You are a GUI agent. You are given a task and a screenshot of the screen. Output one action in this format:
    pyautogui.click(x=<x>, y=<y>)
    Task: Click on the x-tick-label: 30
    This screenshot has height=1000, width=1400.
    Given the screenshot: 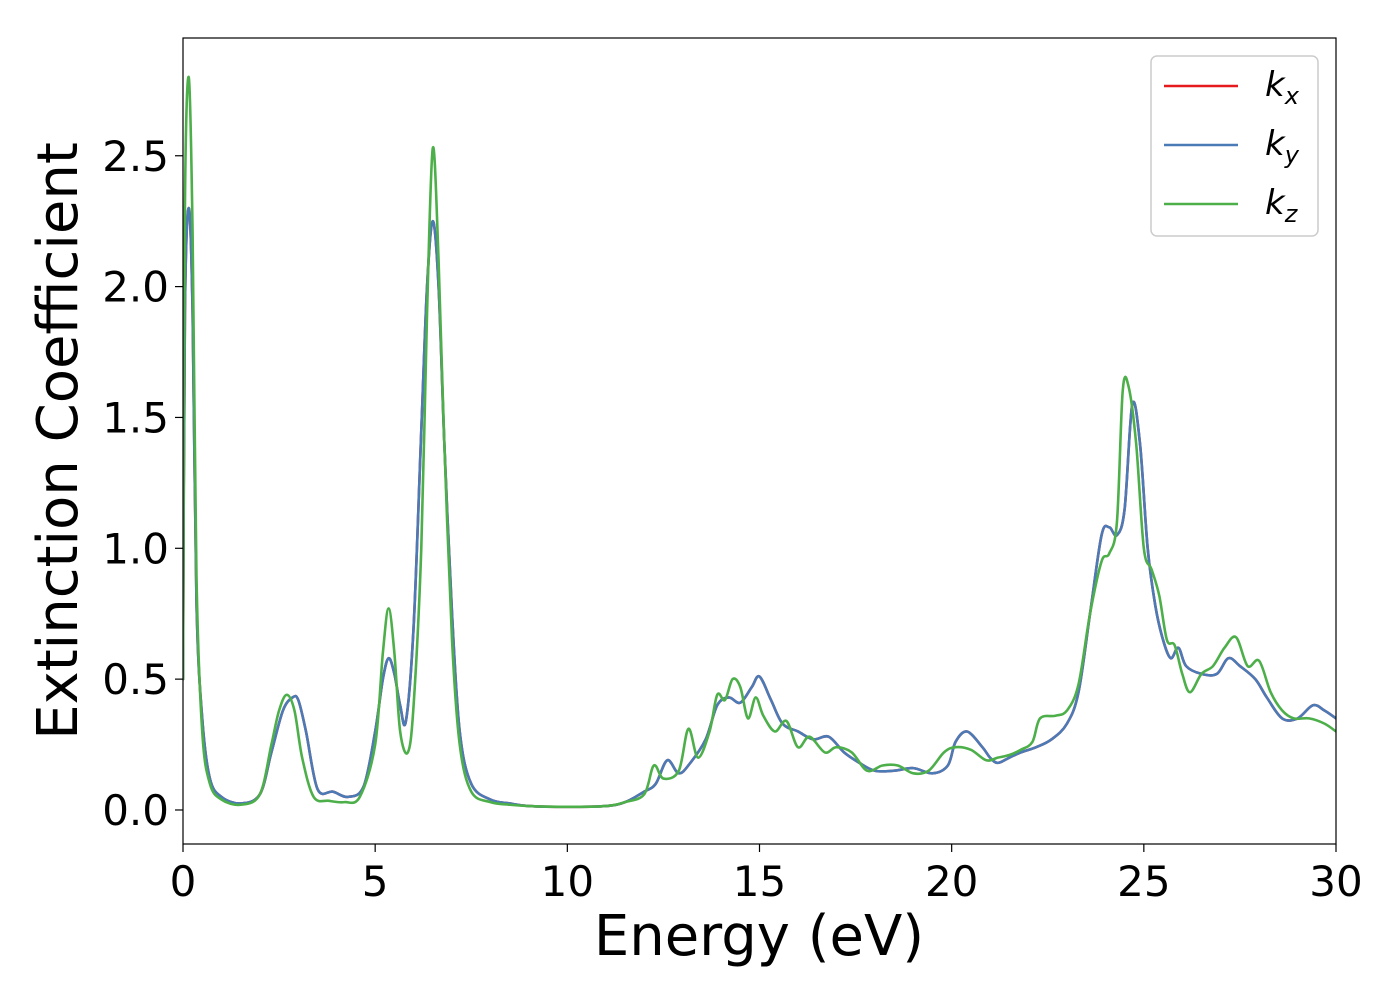 What is the action you would take?
    pyautogui.click(x=1335, y=881)
    